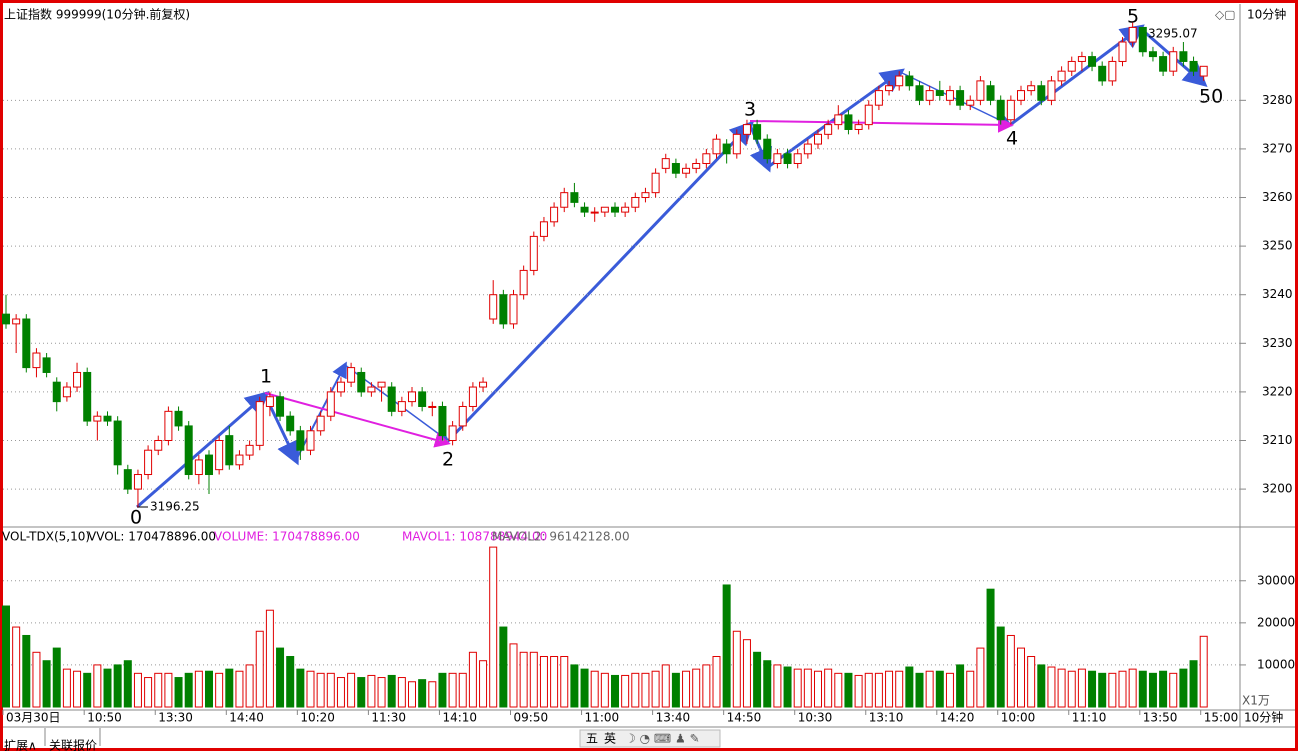 This screenshot has width=1298, height=751. Describe the element at coordinates (448, 460) in the screenshot. I see `wave-label: 2` at that location.